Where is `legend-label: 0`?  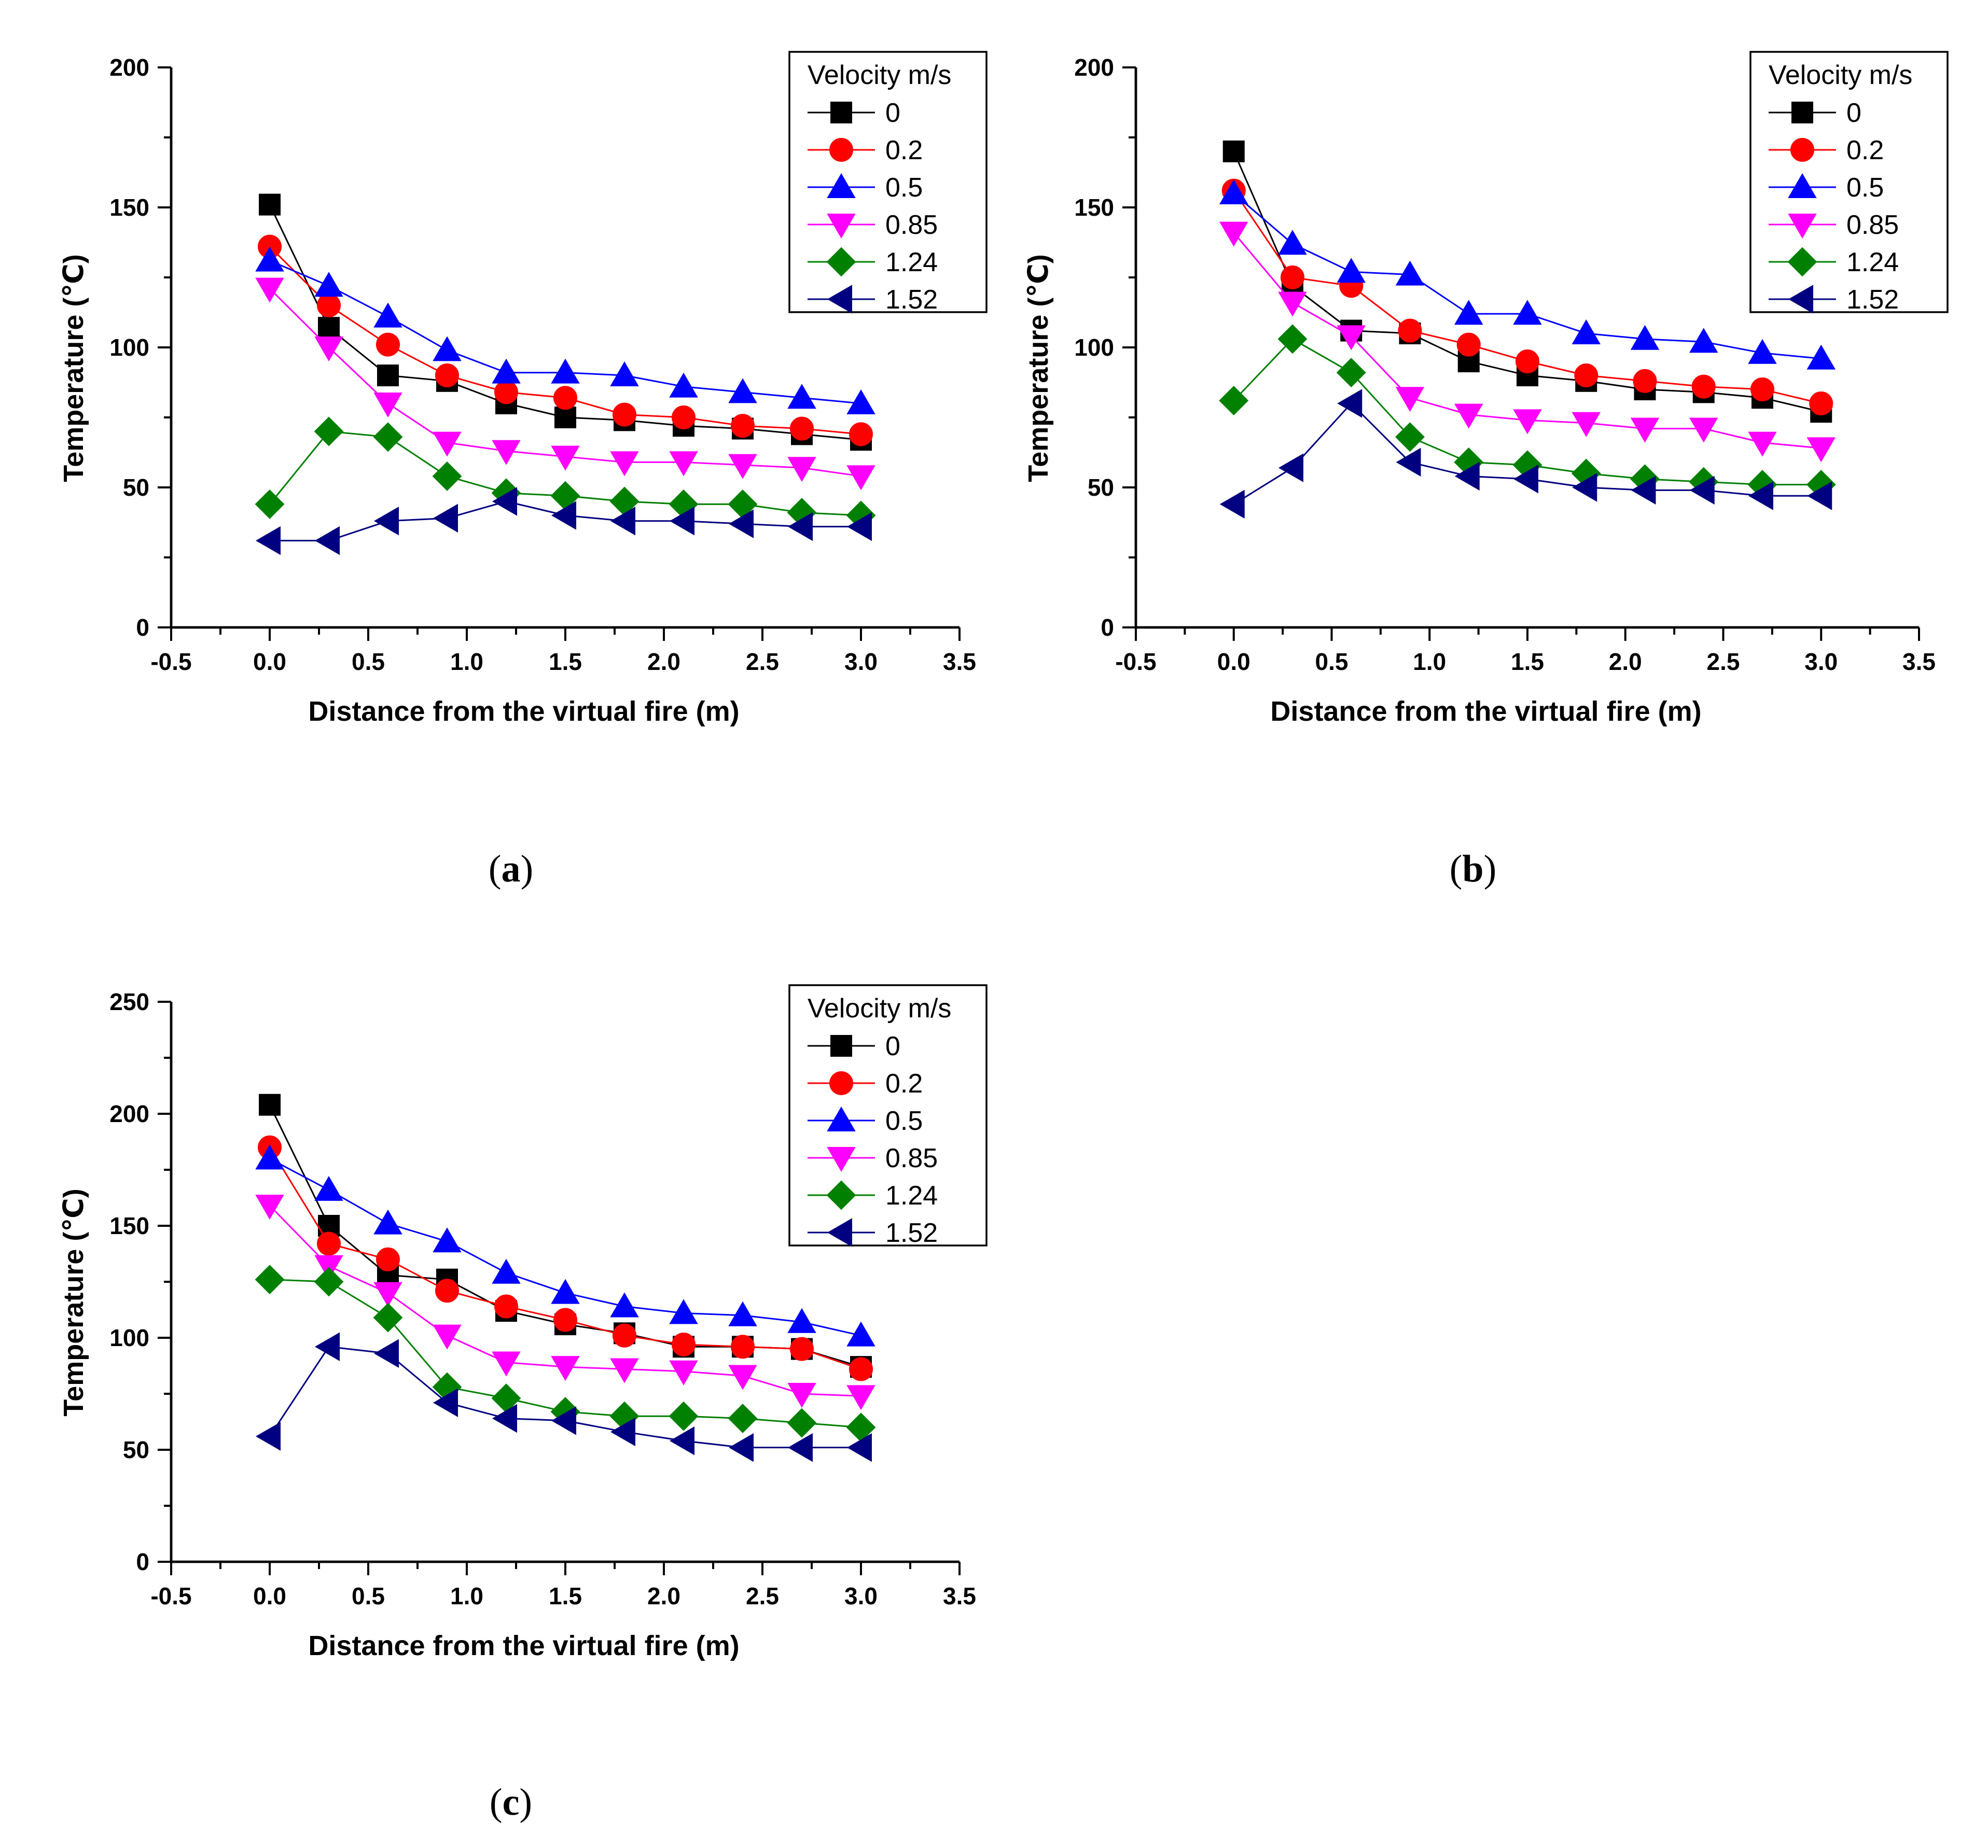
legend-label: 0 is located at coordinates (1853, 113).